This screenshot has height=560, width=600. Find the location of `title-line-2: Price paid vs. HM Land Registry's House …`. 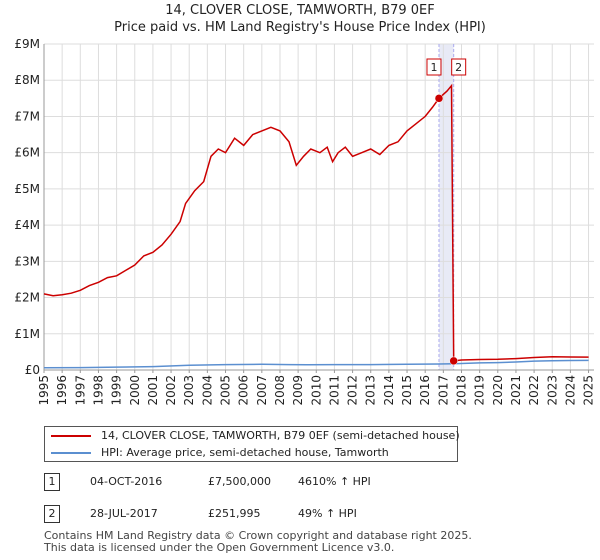

title-line-2: Price paid vs. HM Land Registry's House … is located at coordinates (300, 27).